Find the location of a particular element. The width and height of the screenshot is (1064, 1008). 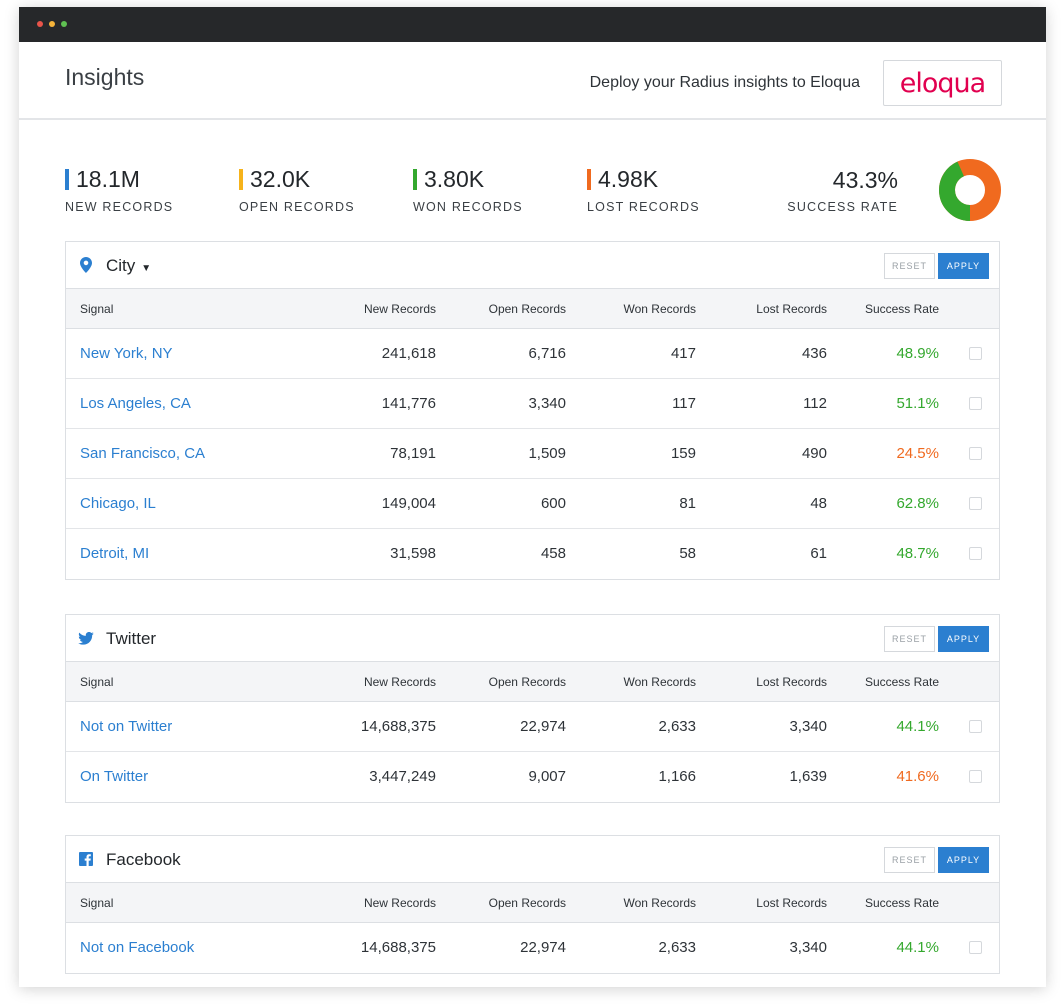

signal-link: Los Angeles, CA is located at coordinates (135, 403).